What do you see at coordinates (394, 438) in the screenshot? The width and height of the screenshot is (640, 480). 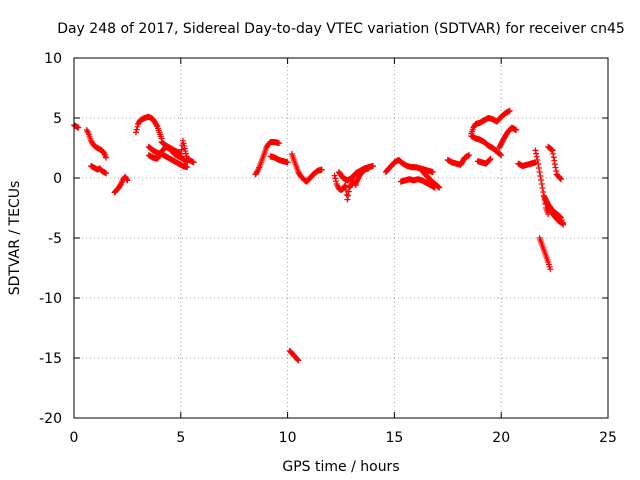 I see `x-tick-label: 15` at bounding box center [394, 438].